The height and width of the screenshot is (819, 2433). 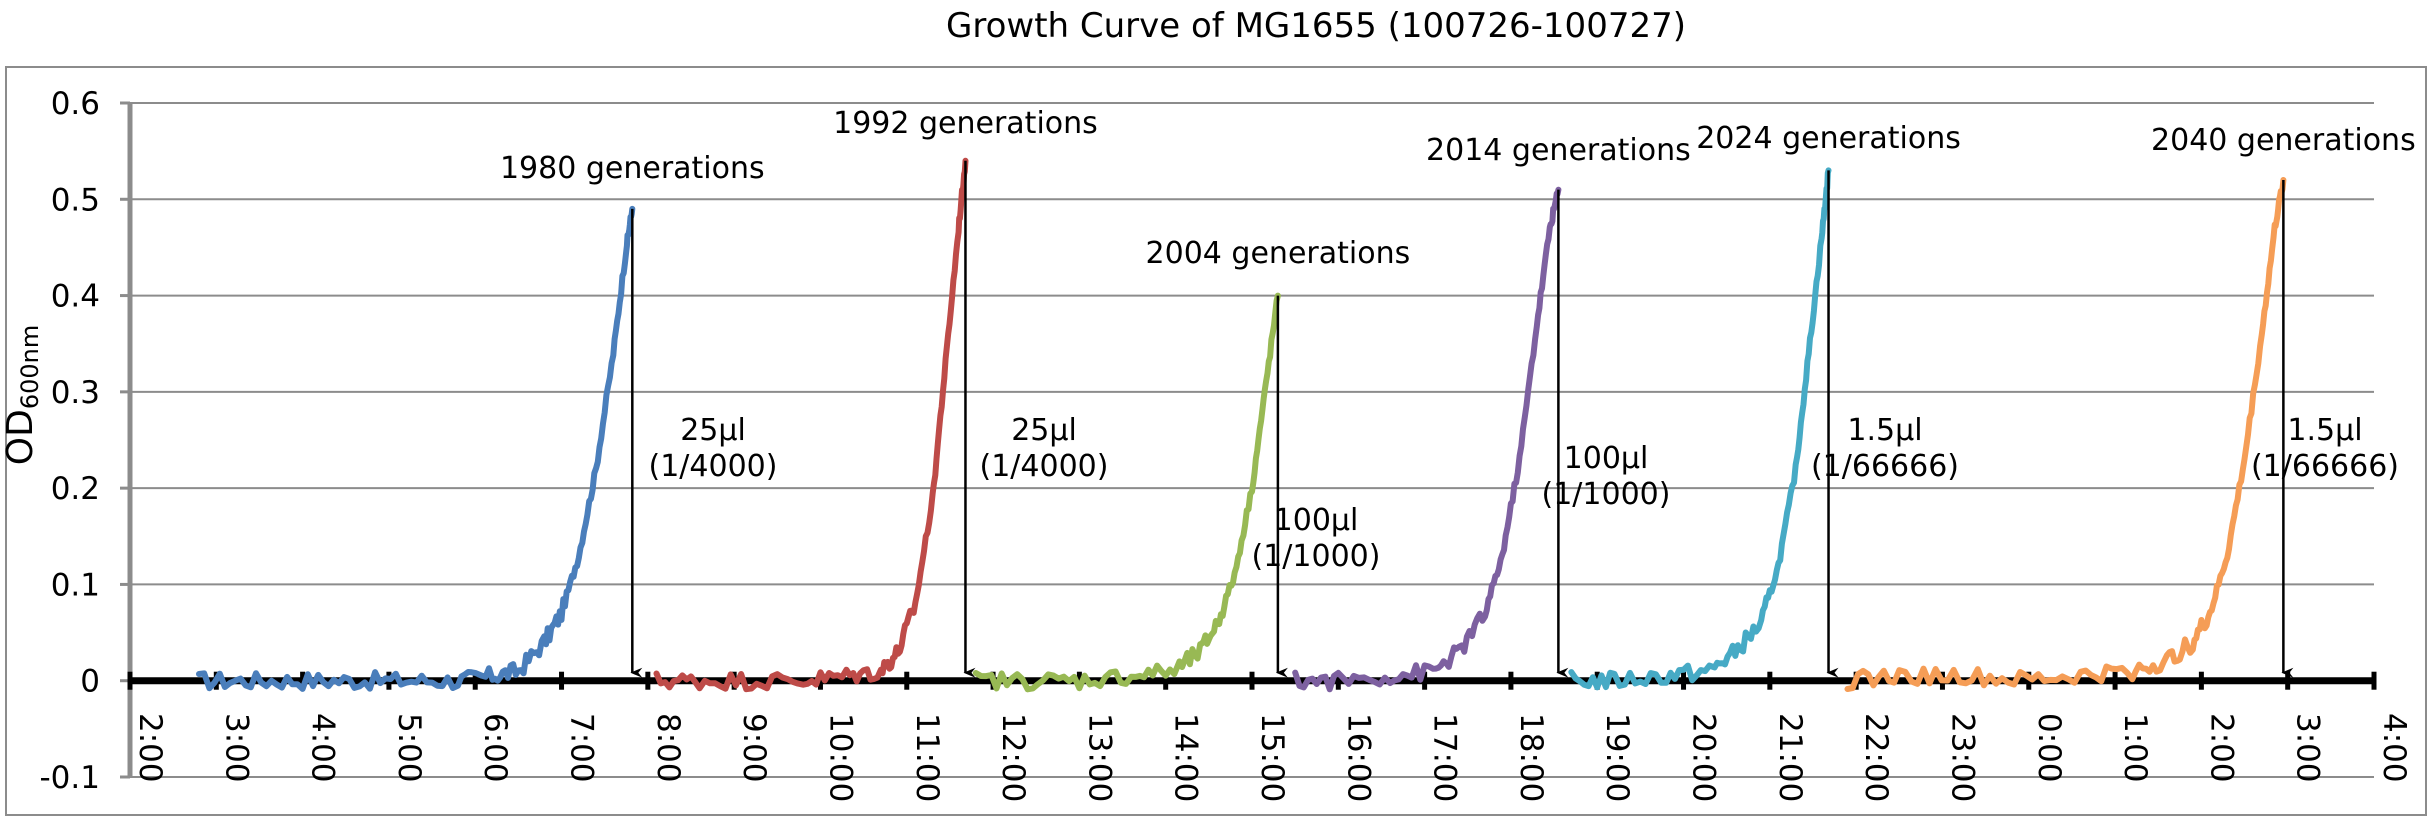 I want to click on y-axis-label-subscript: 600nm, so click(x=30, y=367).